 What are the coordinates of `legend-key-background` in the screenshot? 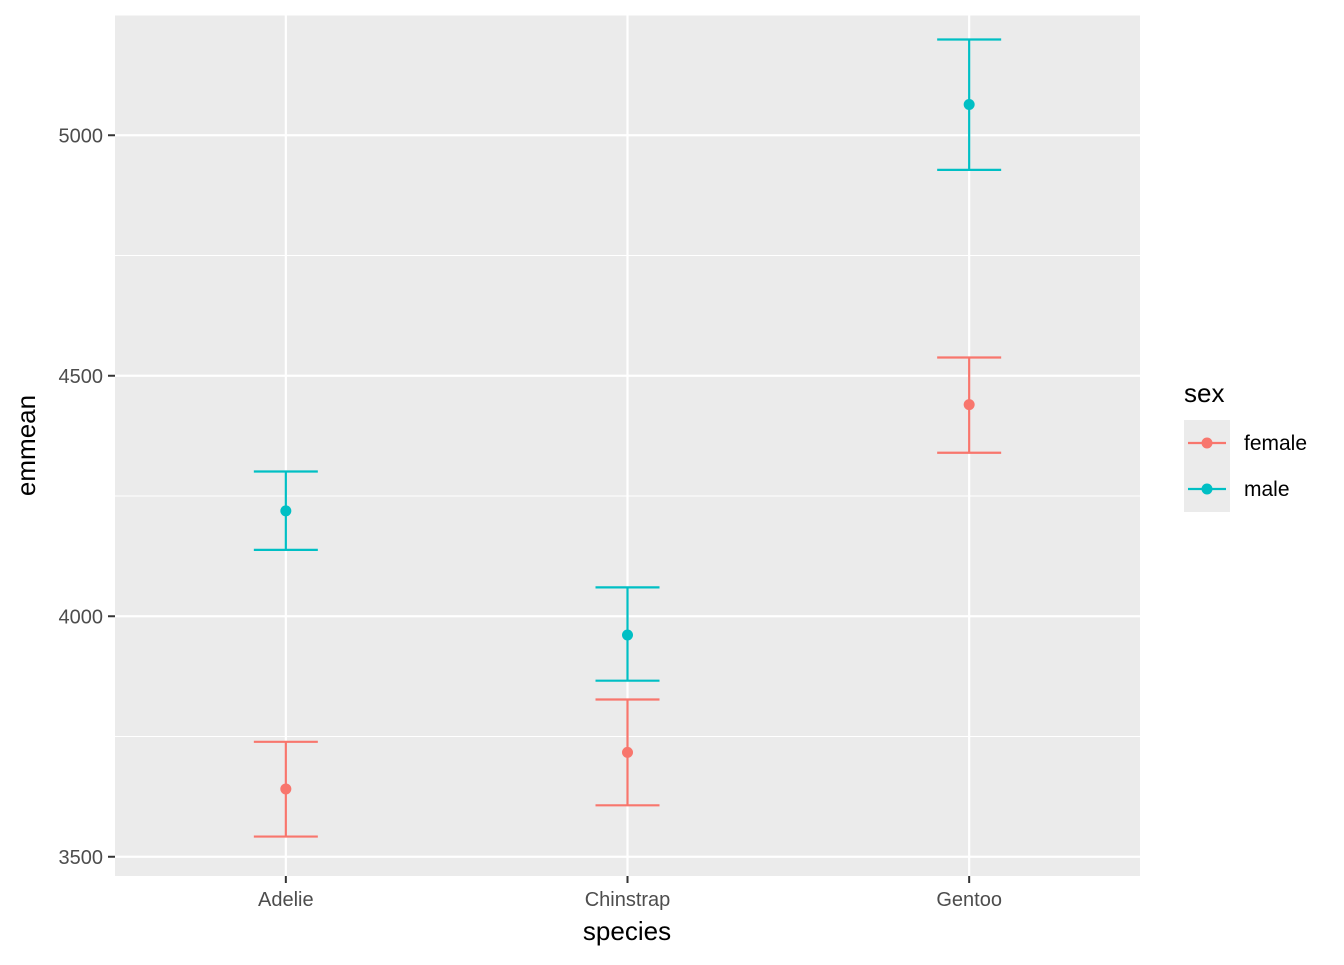 It's located at (1207, 466).